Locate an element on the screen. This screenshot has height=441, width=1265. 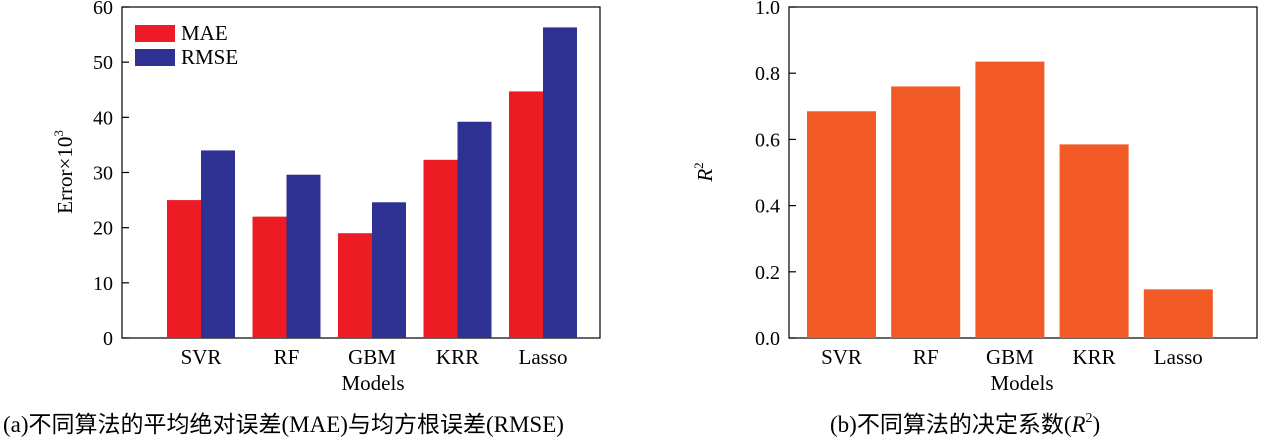
b-bar-r2-krr is located at coordinates (1094, 241).